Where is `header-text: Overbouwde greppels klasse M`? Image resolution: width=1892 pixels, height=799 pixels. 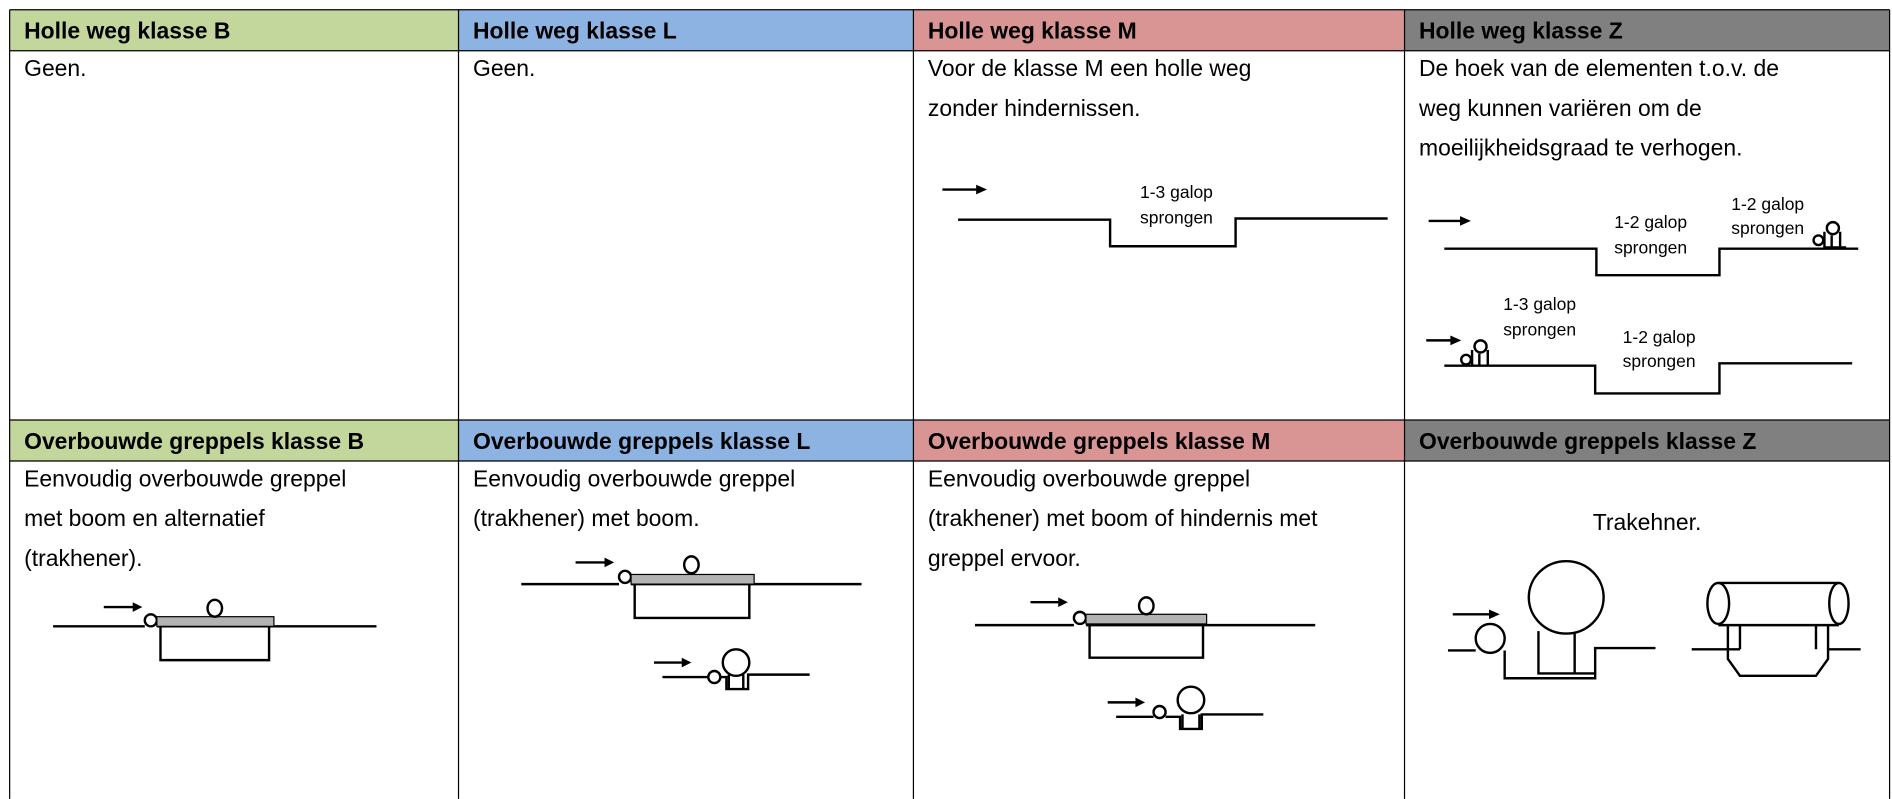
header-text: Overbouwde greppels klasse M is located at coordinates (1099, 441).